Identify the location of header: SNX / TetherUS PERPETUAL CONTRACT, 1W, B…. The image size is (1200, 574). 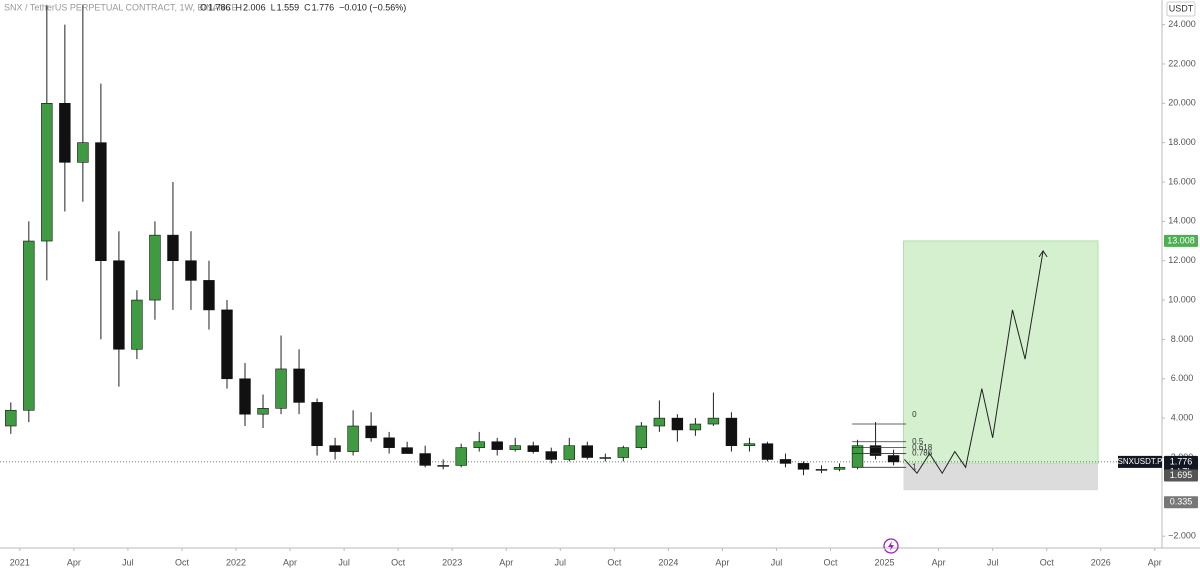
(121, 7).